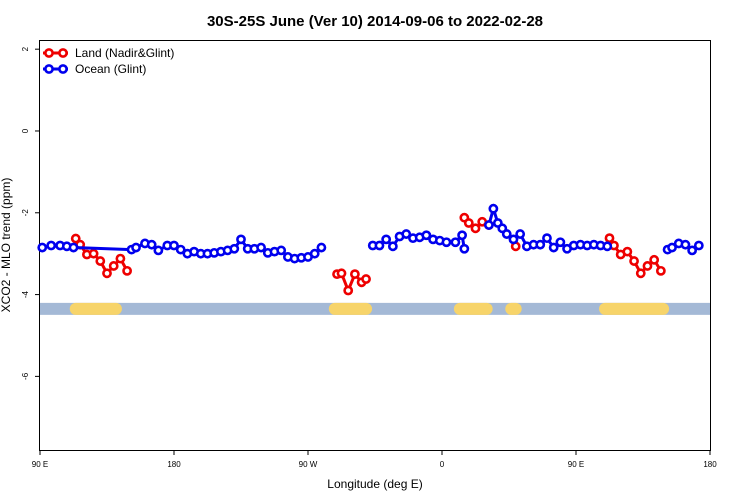 Image resolution: width=750 pixels, height=500 pixels. I want to click on legend-label: Ocean (Glint), so click(110, 69).